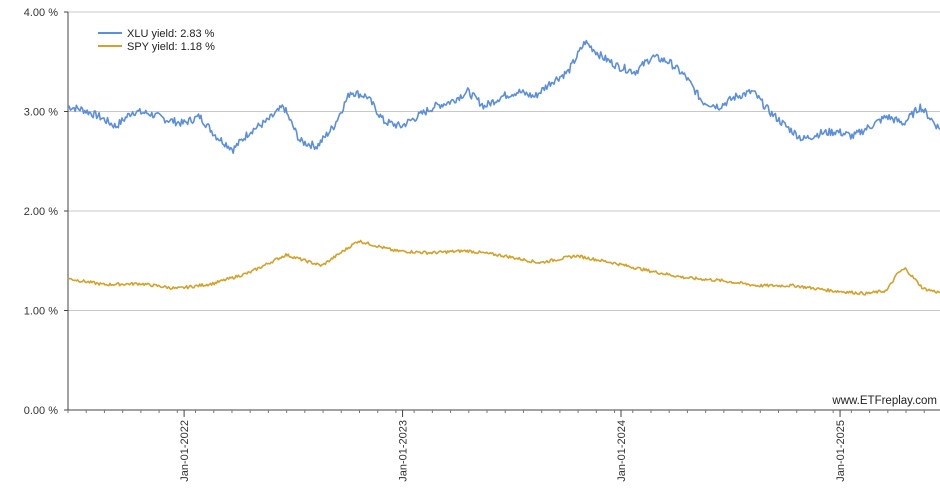 This screenshot has width=940, height=500. I want to click on y-tick-label: 2.00 %, so click(41, 212).